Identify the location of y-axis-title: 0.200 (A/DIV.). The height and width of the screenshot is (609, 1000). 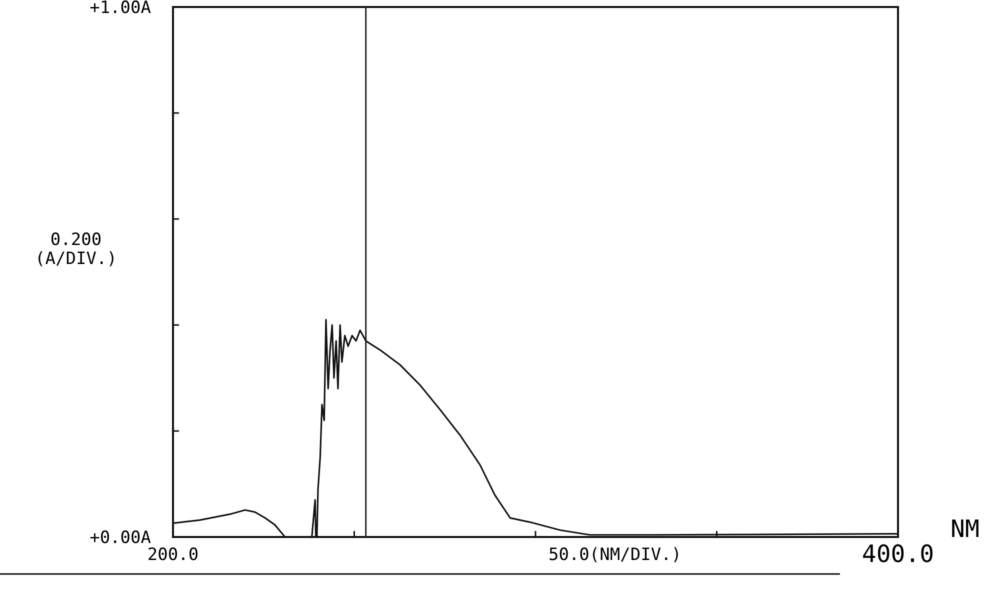
(76, 249).